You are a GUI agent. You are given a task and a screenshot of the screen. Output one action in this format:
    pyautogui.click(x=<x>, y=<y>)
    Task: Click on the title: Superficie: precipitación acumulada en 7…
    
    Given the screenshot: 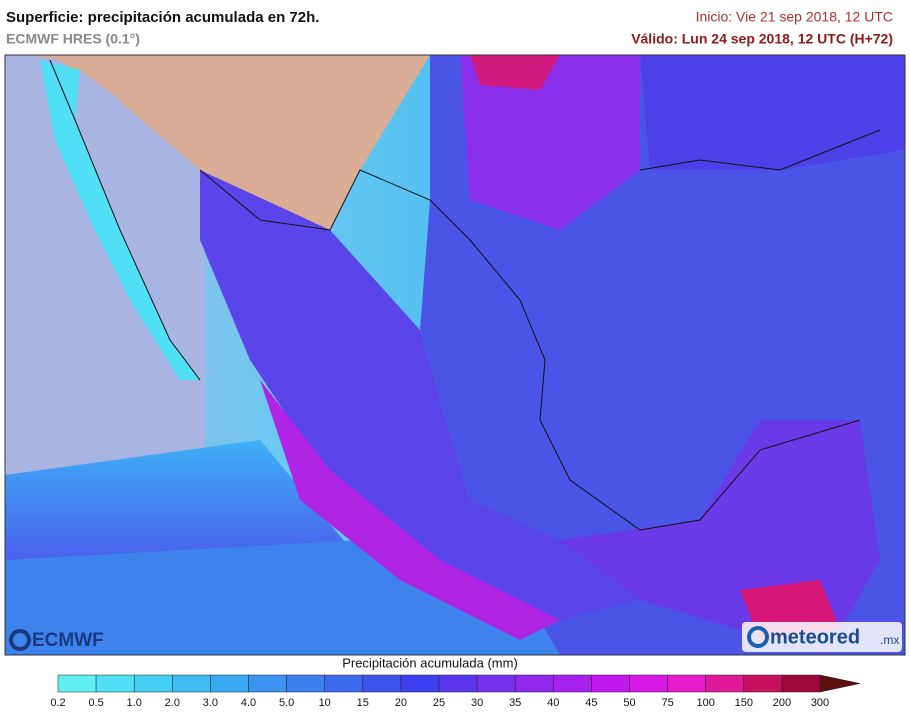 What is the action you would take?
    pyautogui.click(x=162, y=17)
    